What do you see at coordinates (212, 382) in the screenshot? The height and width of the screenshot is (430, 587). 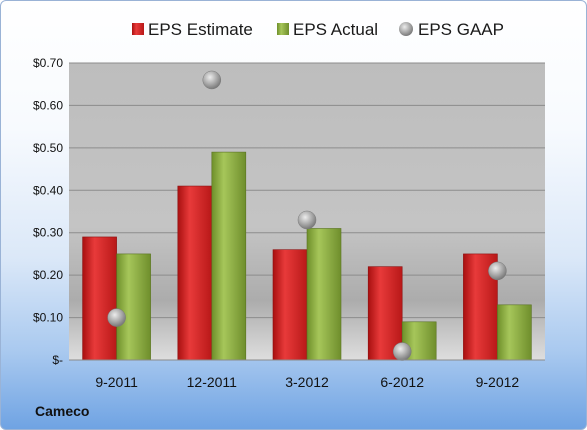 I see `x-tick-label: 12-2011` at bounding box center [212, 382].